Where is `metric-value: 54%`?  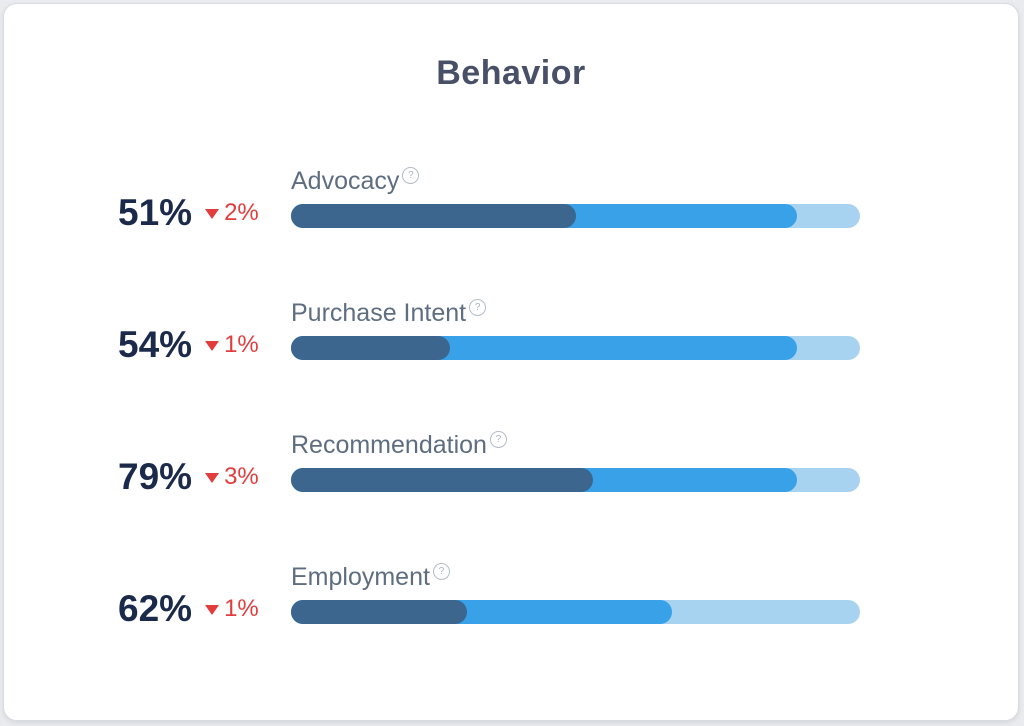
metric-value: 54% is located at coordinates (155, 344).